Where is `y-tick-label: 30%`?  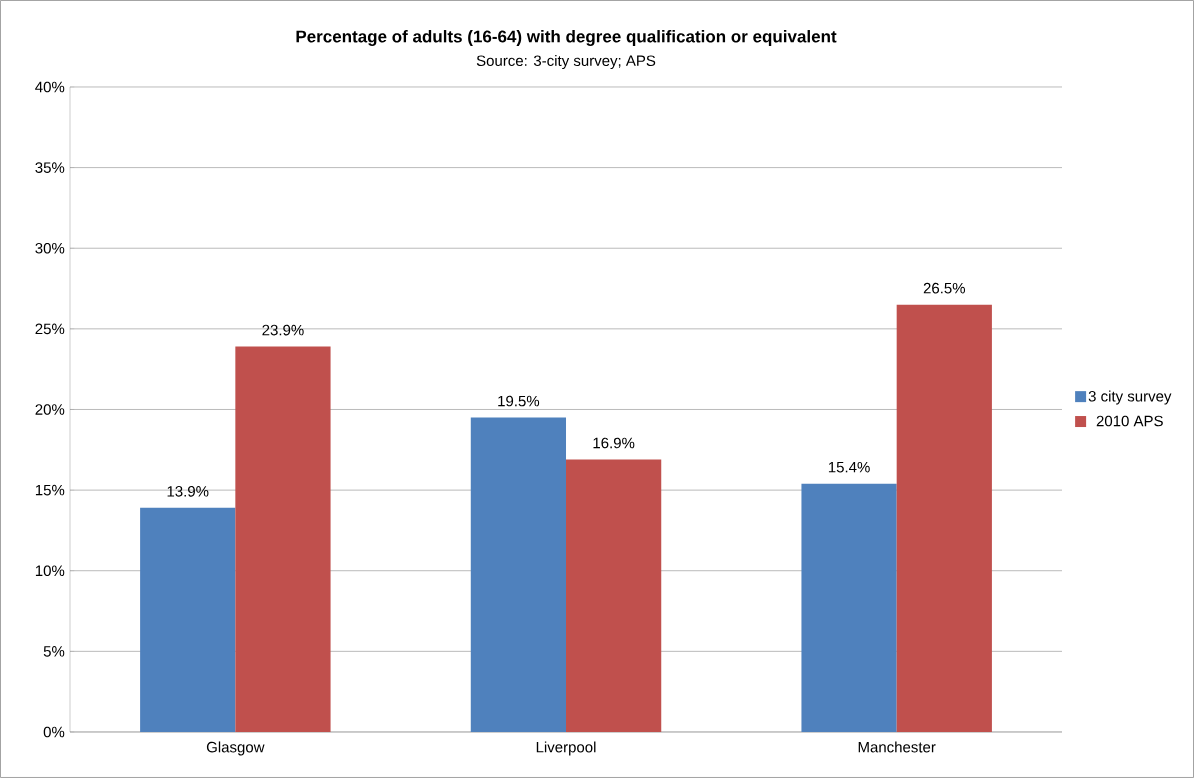 y-tick-label: 30% is located at coordinates (50, 248).